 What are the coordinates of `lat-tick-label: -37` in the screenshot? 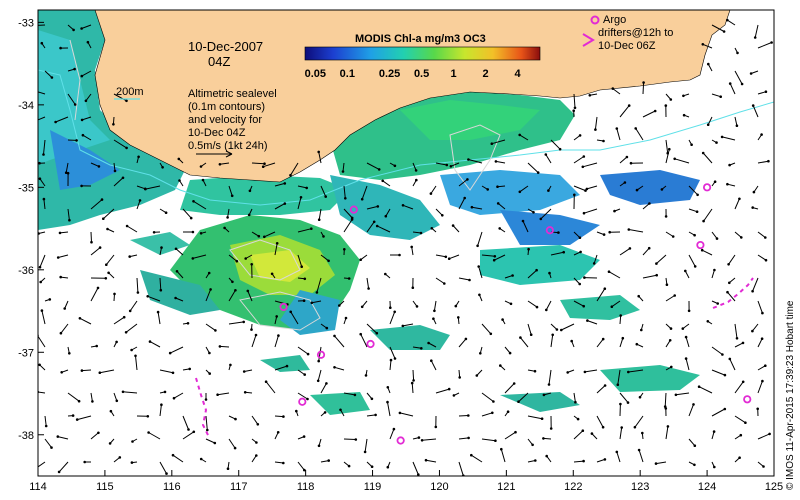 It's located at (26, 353).